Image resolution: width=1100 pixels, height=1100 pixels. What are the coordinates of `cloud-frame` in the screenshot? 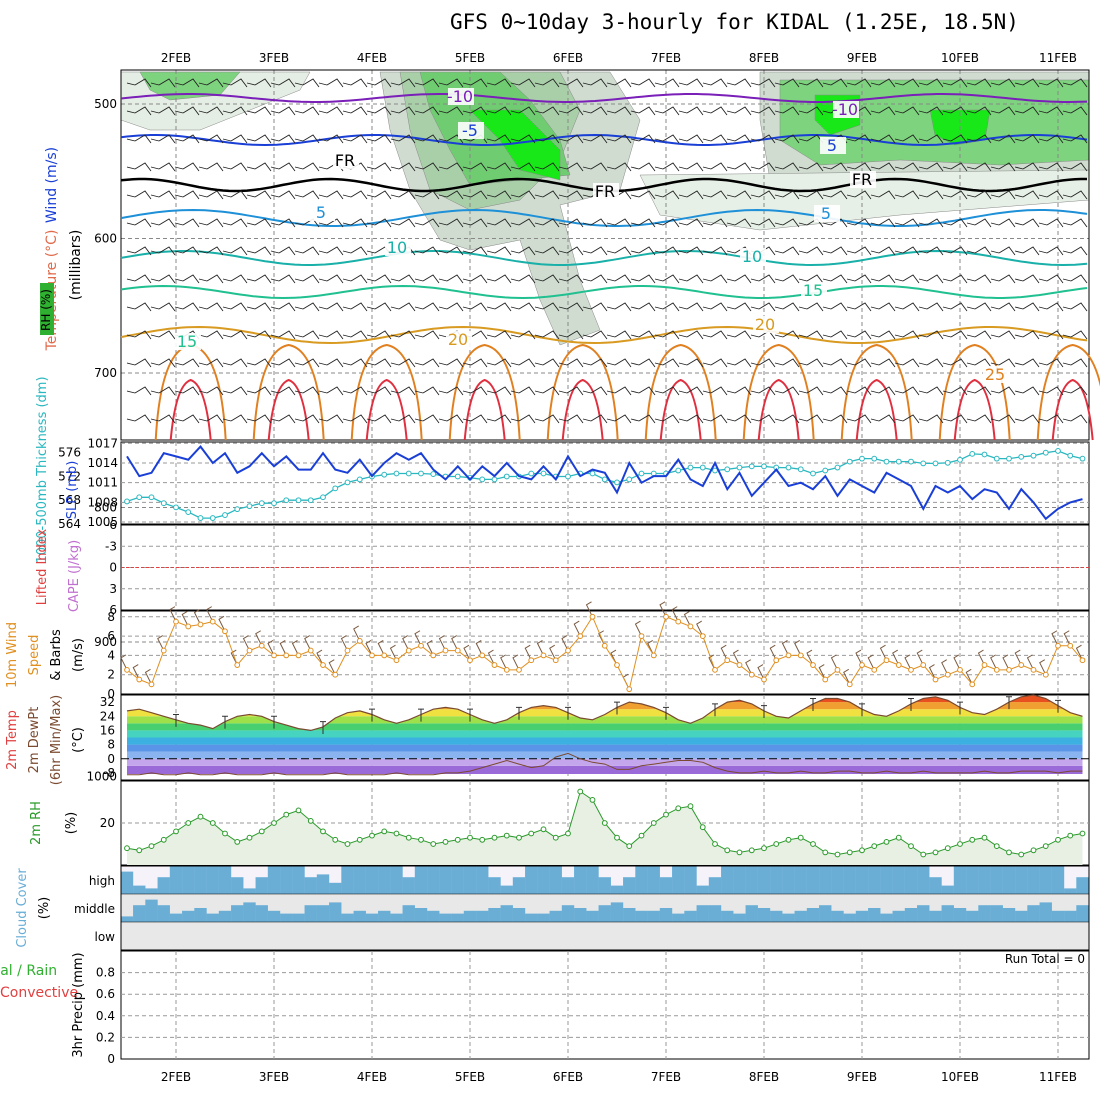 It's located at (605, 908).